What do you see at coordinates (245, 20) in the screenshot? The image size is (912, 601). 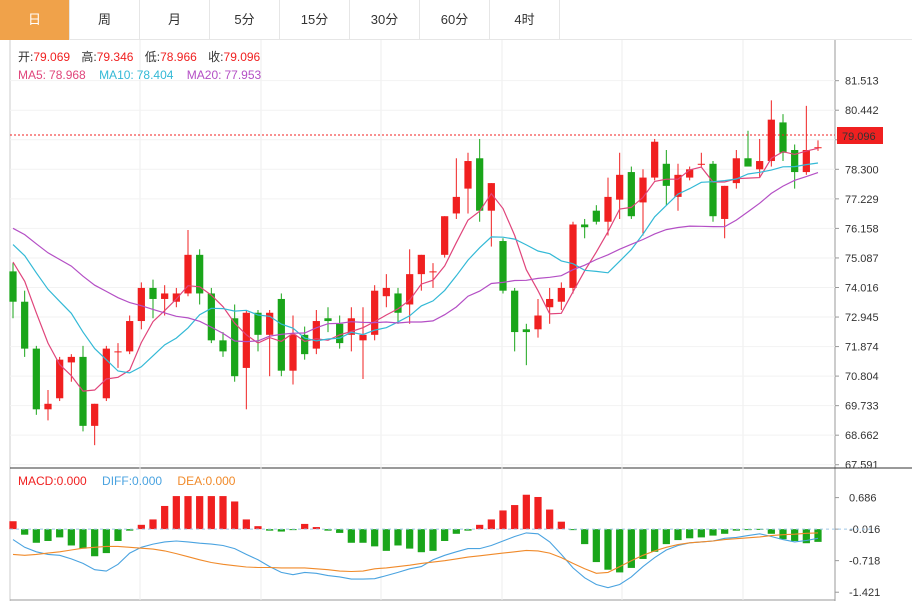 I see `tab-5min: 5分` at bounding box center [245, 20].